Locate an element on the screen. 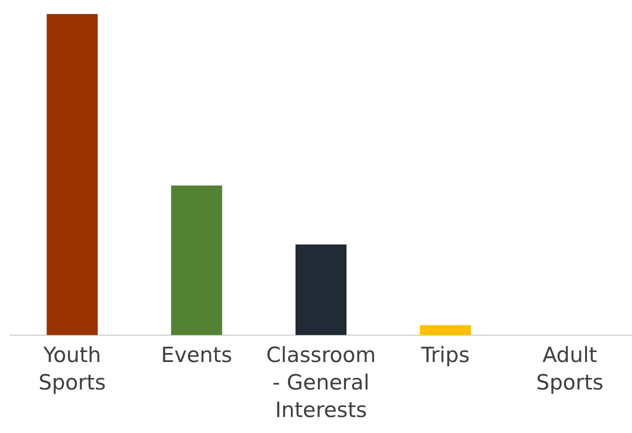 The image size is (632, 433). x-tick-label: Youth Sports is located at coordinates (72, 369).